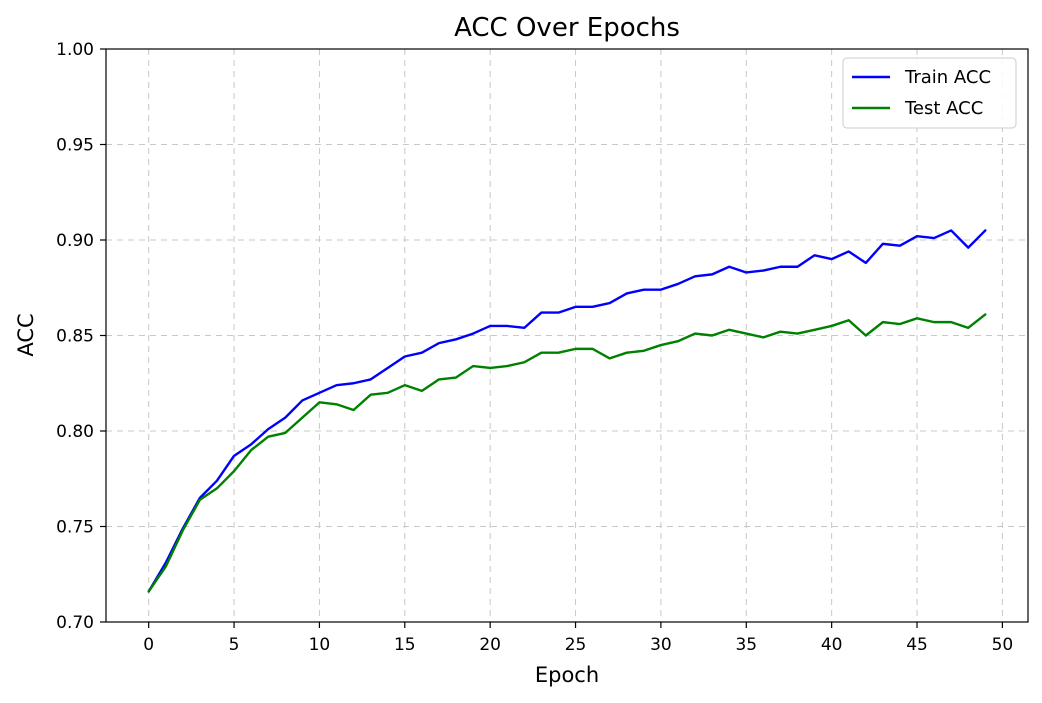 Image resolution: width=1042 pixels, height=703 pixels. What do you see at coordinates (75, 146) in the screenshot?
I see `y-tick-label: 0.95` at bounding box center [75, 146].